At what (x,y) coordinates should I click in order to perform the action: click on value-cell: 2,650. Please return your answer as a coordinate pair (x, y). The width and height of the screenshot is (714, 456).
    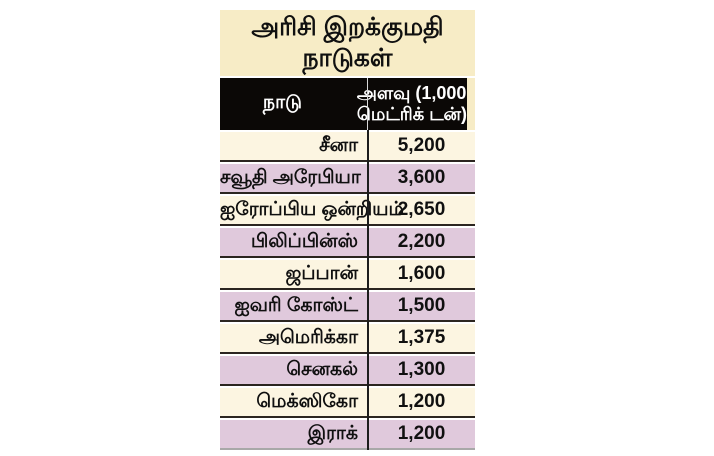
    Looking at the image, I should click on (421, 209).